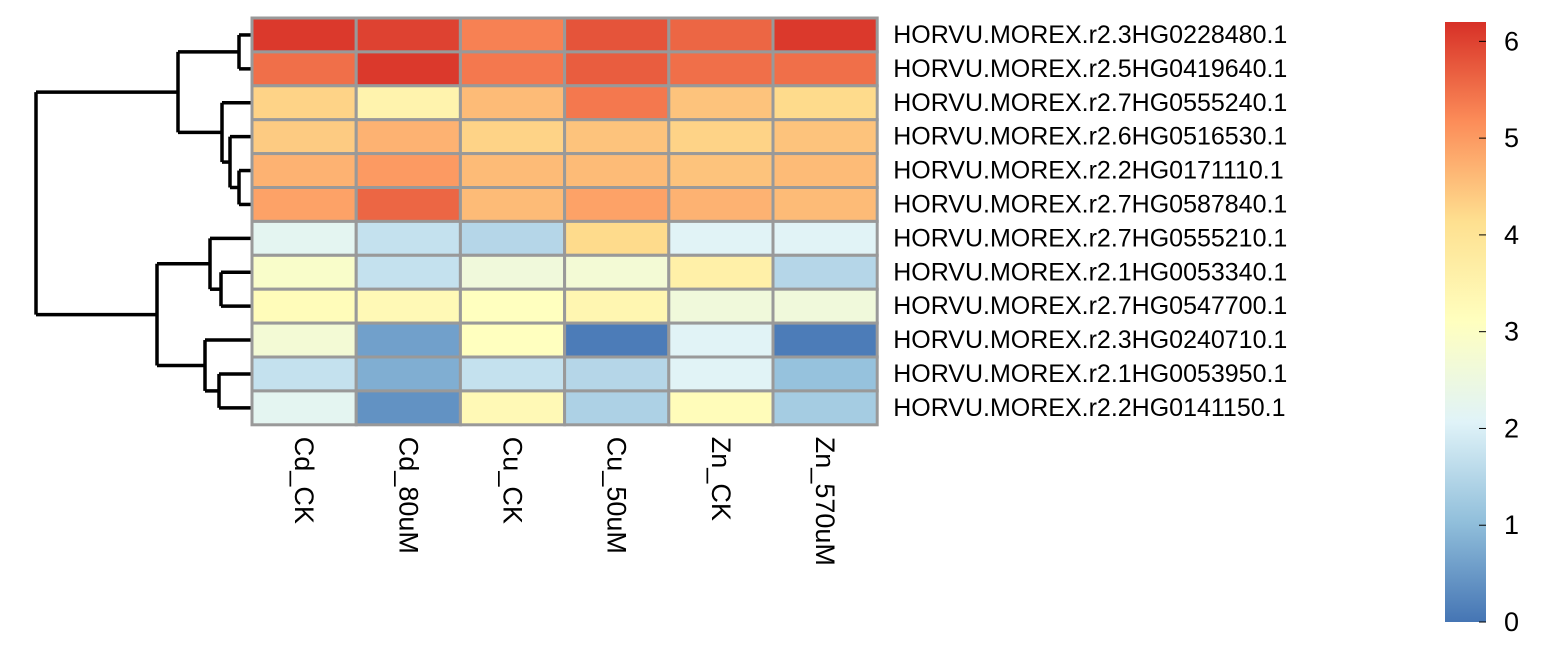 The image size is (1563, 653). Describe the element at coordinates (408, 495) in the screenshot. I see `column-label: Cd_80uM` at that location.